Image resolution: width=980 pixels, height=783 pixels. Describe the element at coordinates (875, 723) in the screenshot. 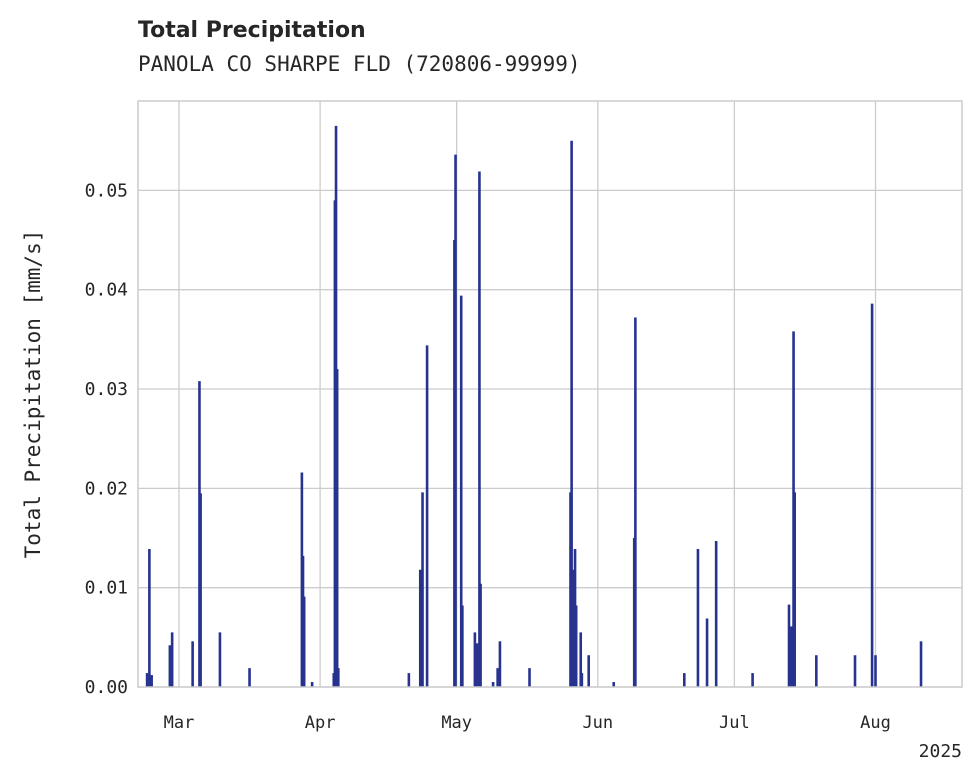

I see `x-tick-label: Aug` at that location.